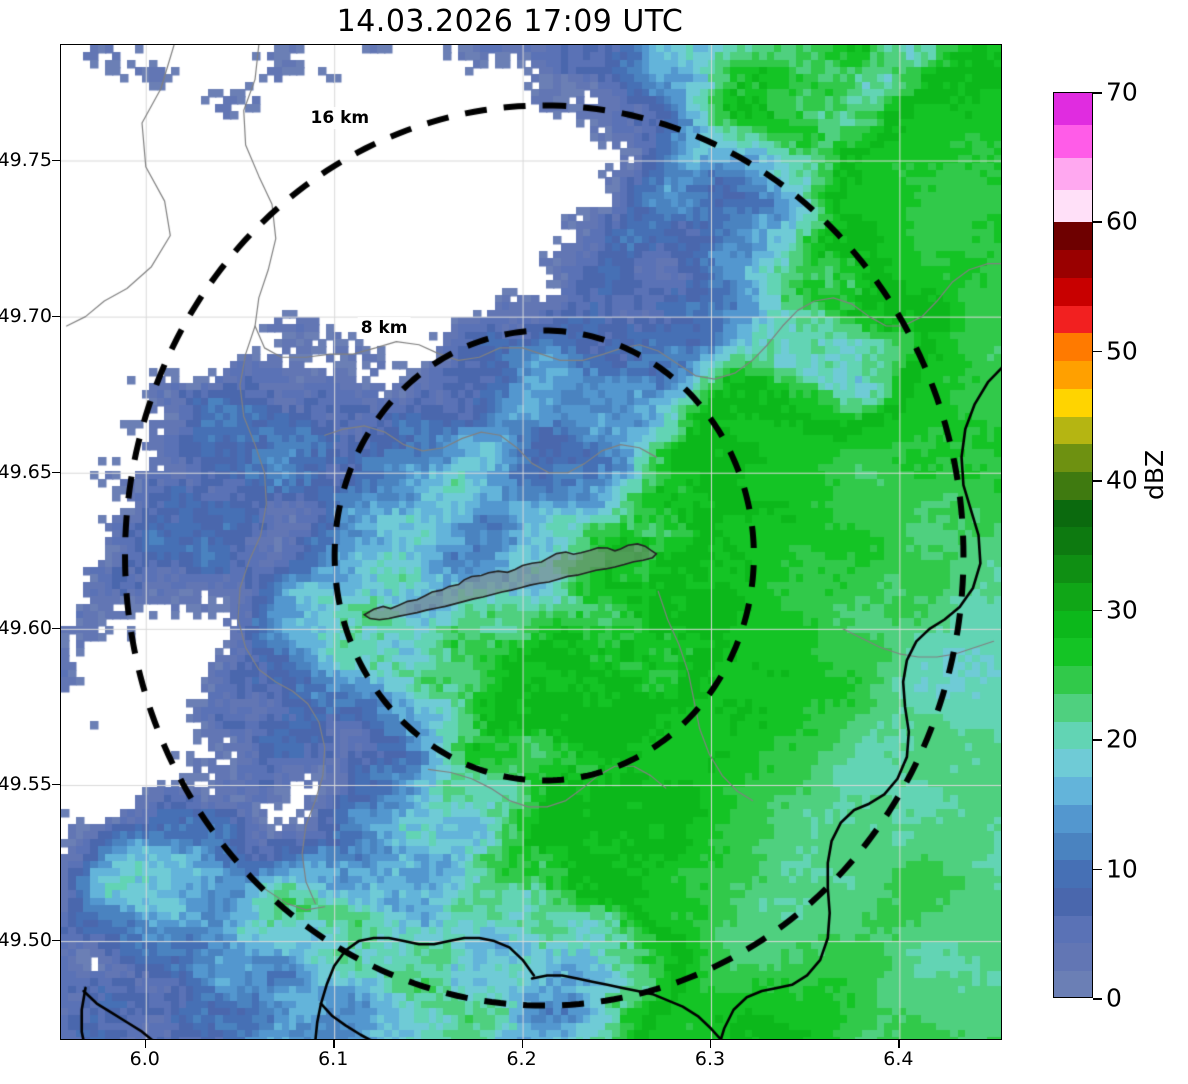 The width and height of the screenshot is (1188, 1084). I want to click on x-tick-label: 6.4, so click(898, 1059).